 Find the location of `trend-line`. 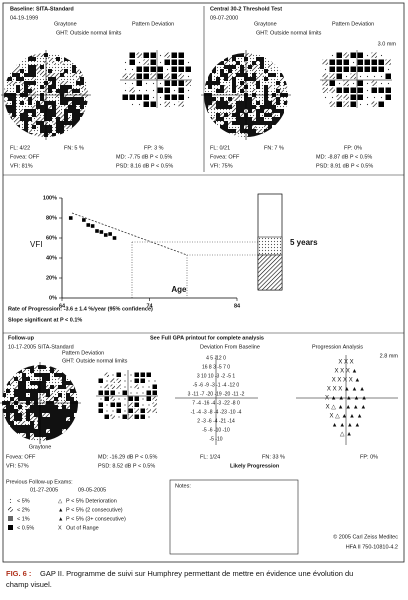

trend-line is located at coordinates (129, 234).